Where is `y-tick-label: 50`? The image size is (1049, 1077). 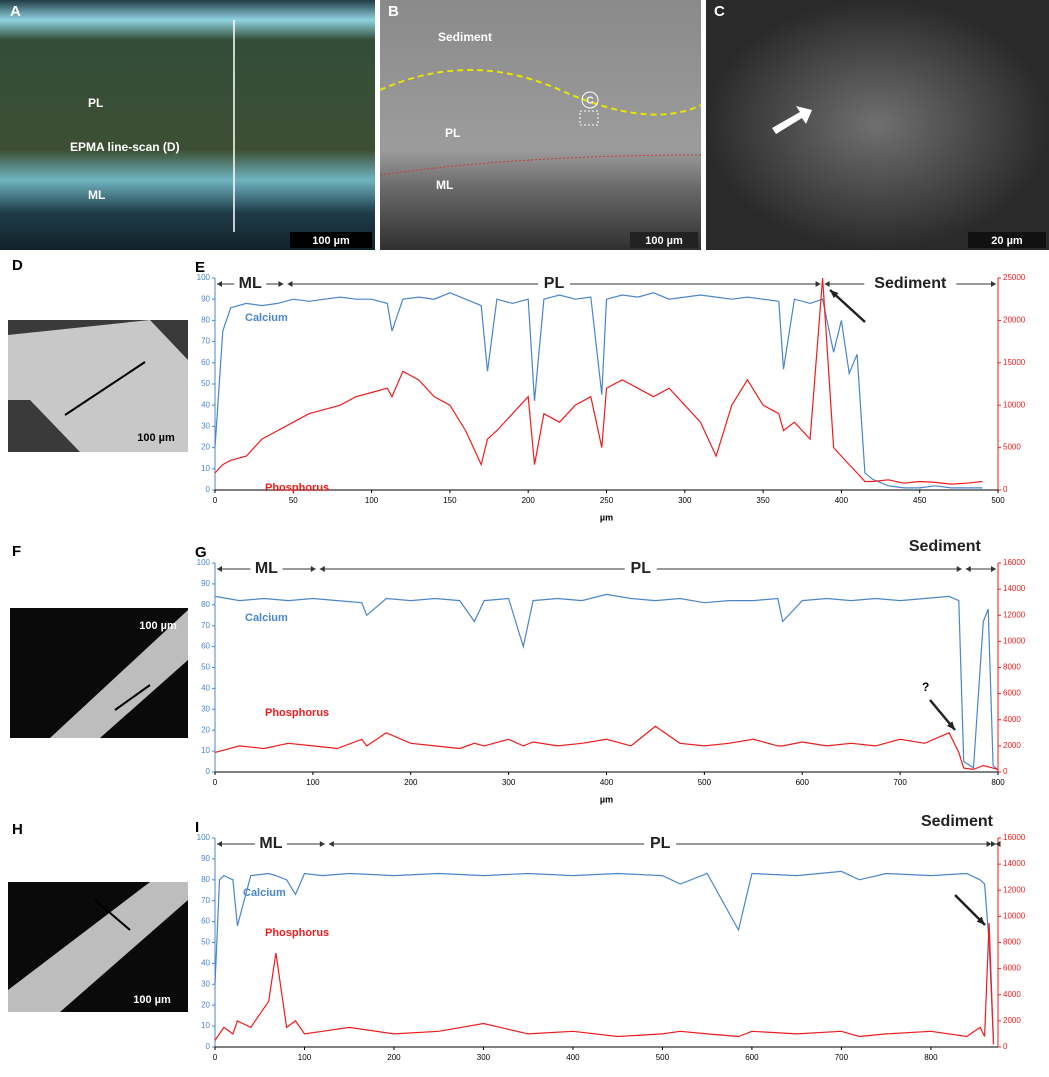 y-tick-label: 50 is located at coordinates (205, 942).